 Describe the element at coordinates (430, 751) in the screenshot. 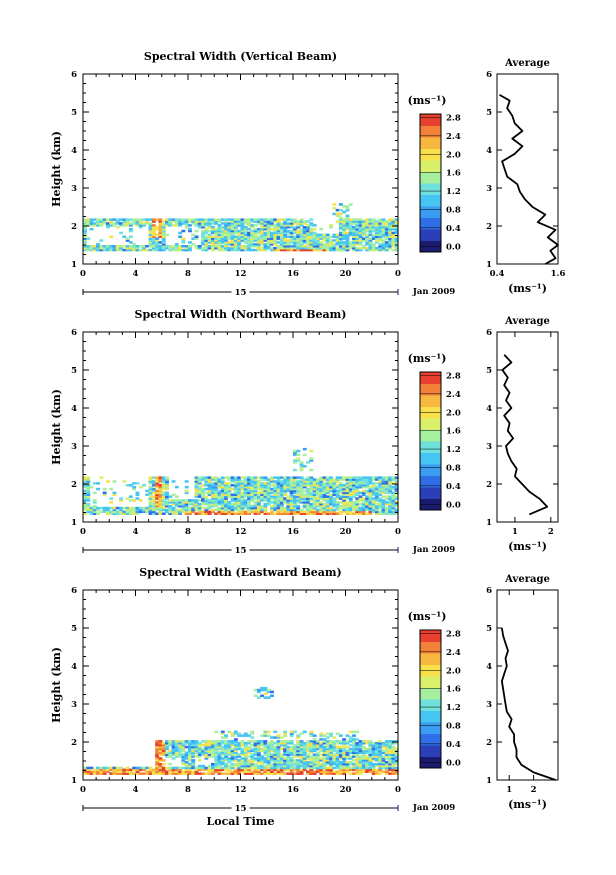

I see `colorbar-swatch` at that location.